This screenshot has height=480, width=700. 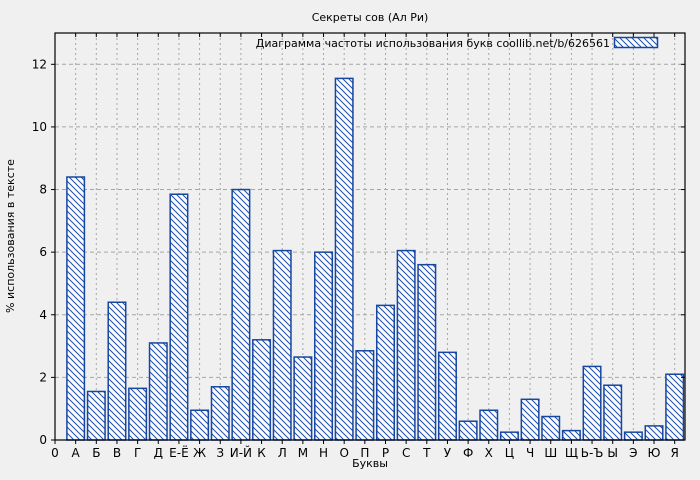 I want to click on bar-З, so click(x=220, y=413).